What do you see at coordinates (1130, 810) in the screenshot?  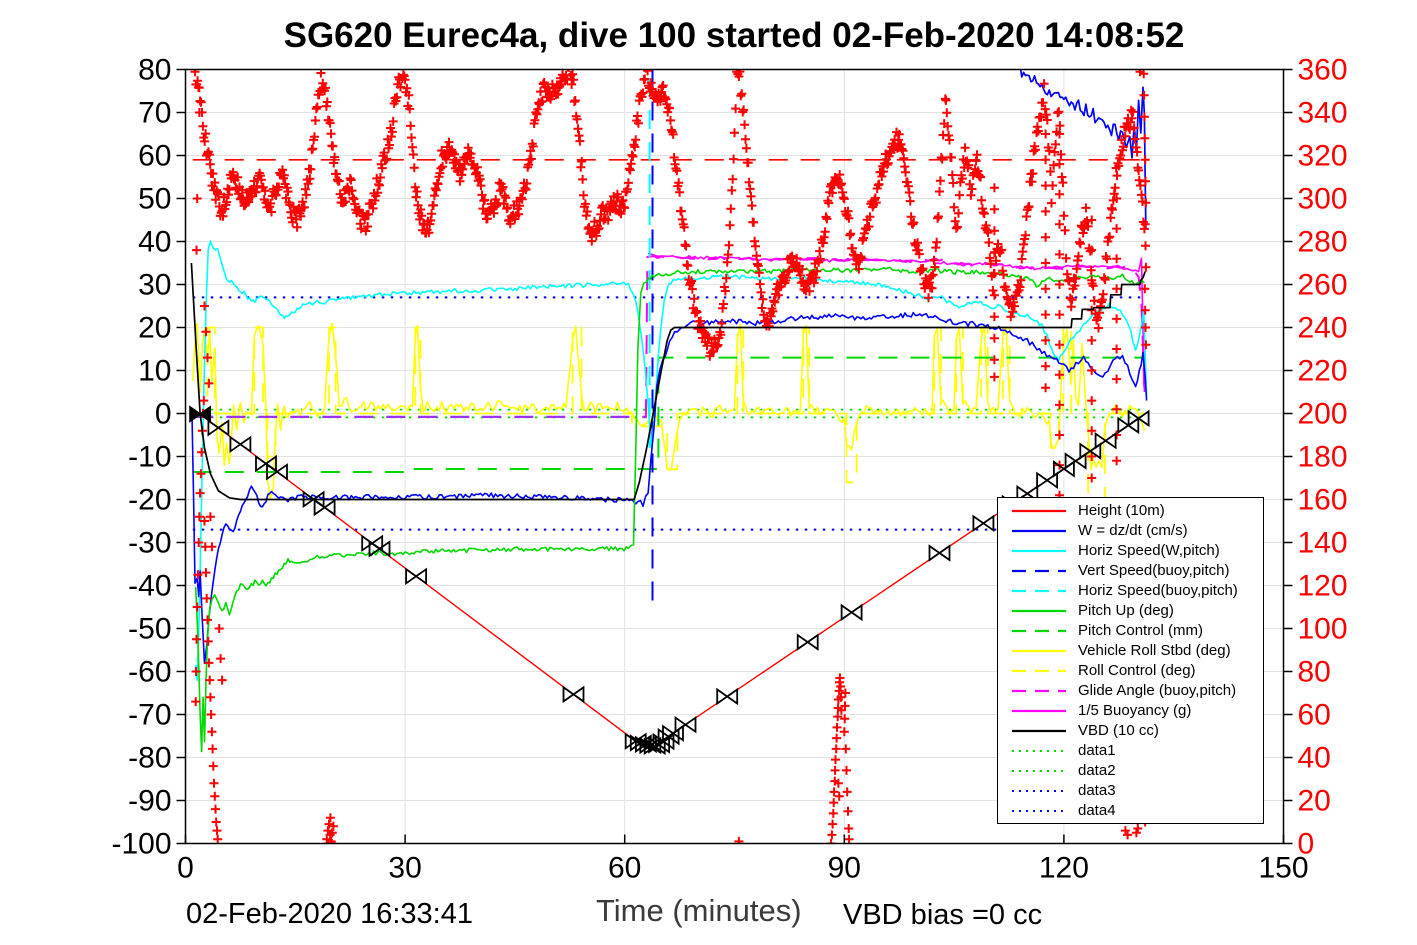 I see `legend-item-16: data4` at bounding box center [1130, 810].